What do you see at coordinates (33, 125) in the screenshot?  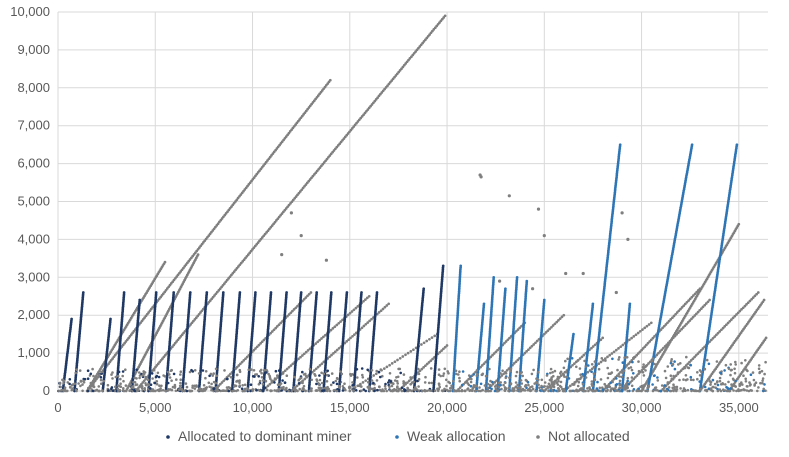 I see `y-tick-label: 7,000` at bounding box center [33, 125].